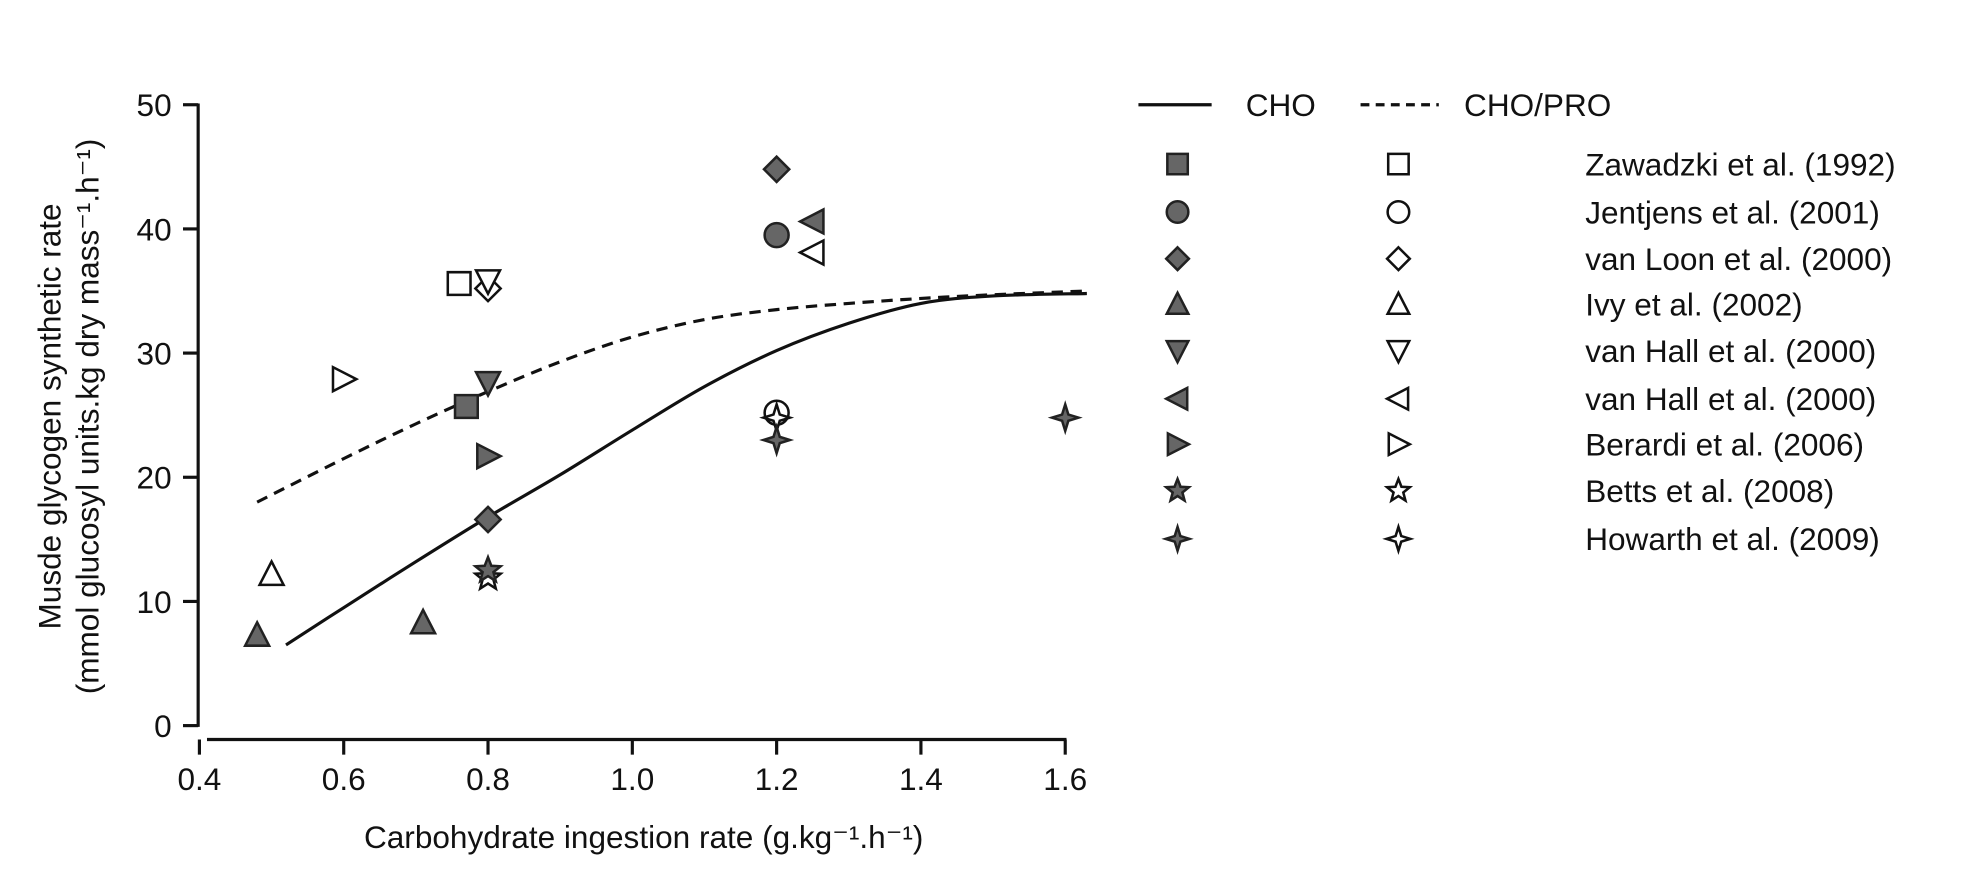 The height and width of the screenshot is (872, 1979). I want to click on legend-cho-pro-circle-icon, so click(1398, 212).